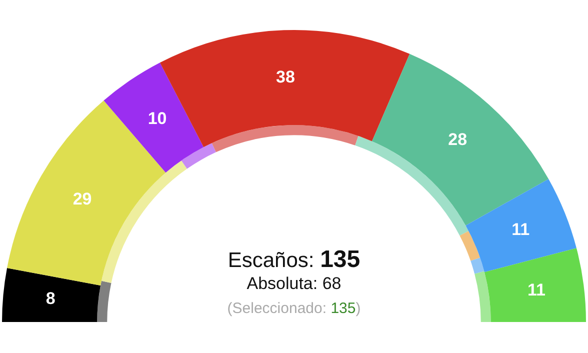  I want to click on data-label: 38, so click(285, 76).